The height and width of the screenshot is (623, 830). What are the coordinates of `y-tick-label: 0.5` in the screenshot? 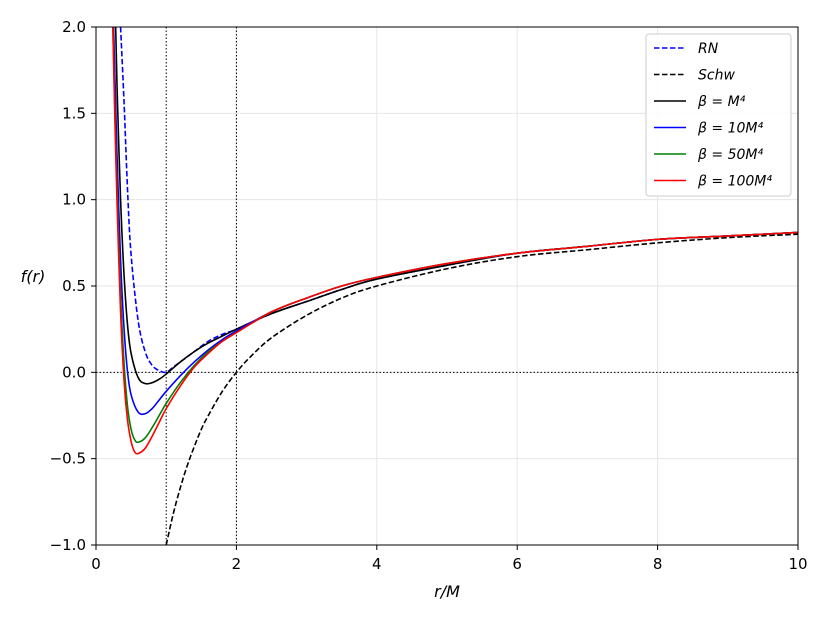 It's located at (74, 286).